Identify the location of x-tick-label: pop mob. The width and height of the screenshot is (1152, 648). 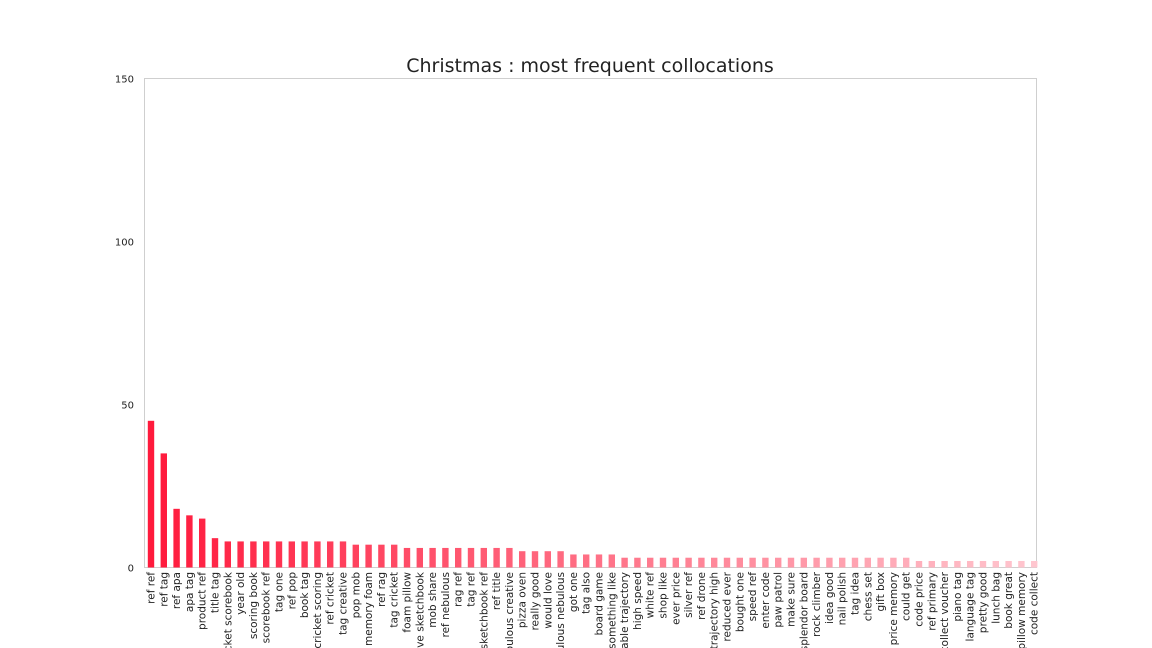
(356, 595).